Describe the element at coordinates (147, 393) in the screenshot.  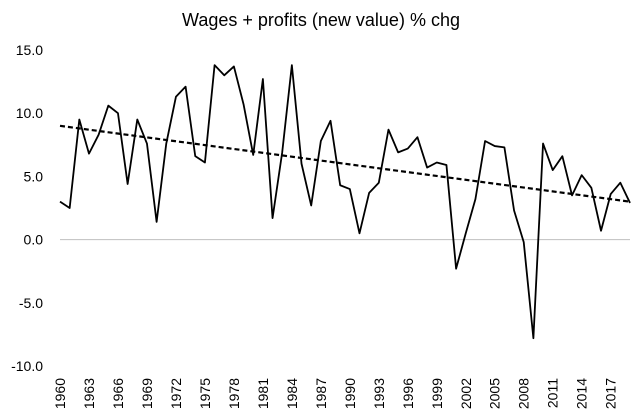
I see `x-tick-label: 1969` at that location.